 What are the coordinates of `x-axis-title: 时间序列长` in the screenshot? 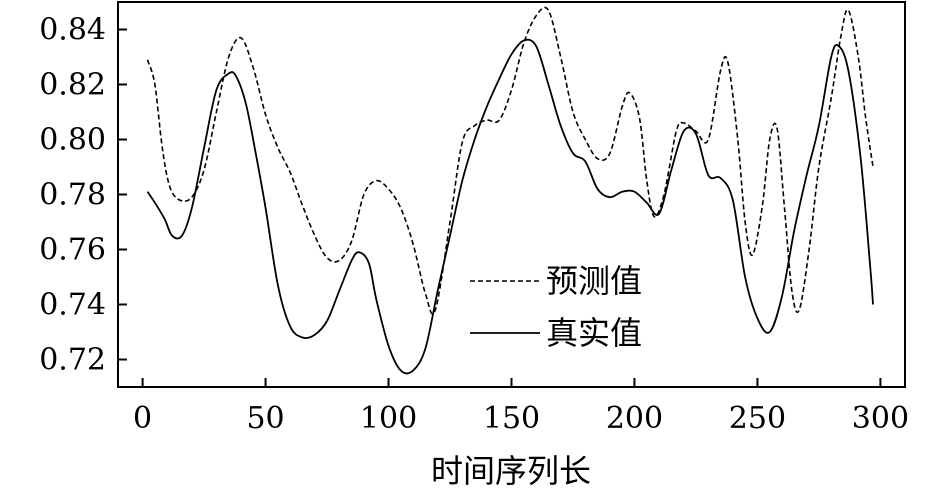 It's located at (511, 470).